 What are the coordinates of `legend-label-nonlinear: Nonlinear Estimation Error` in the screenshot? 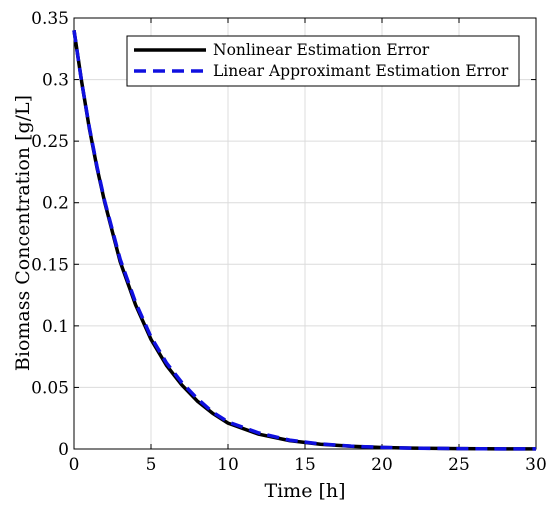 It's located at (321, 50).